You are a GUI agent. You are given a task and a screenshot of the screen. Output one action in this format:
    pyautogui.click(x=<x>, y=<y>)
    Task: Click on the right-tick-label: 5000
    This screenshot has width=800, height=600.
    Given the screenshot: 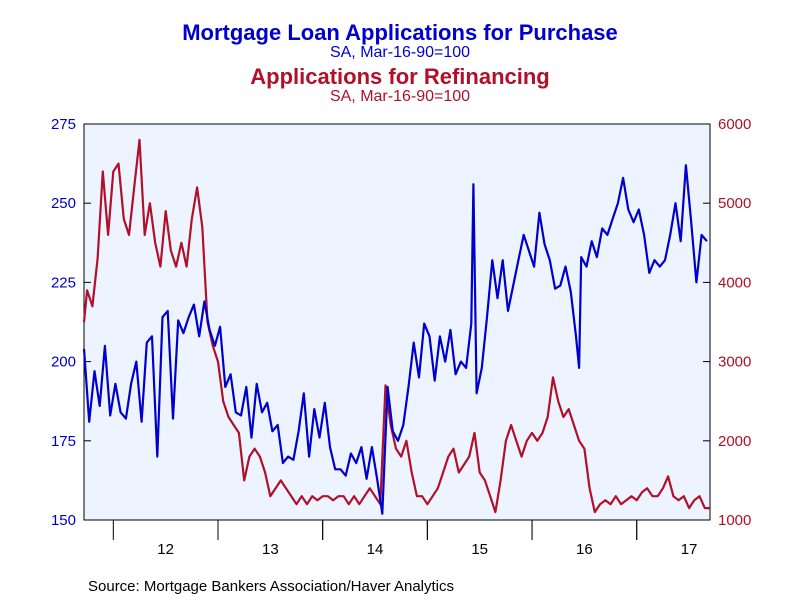 What is the action you would take?
    pyautogui.click(x=734, y=203)
    